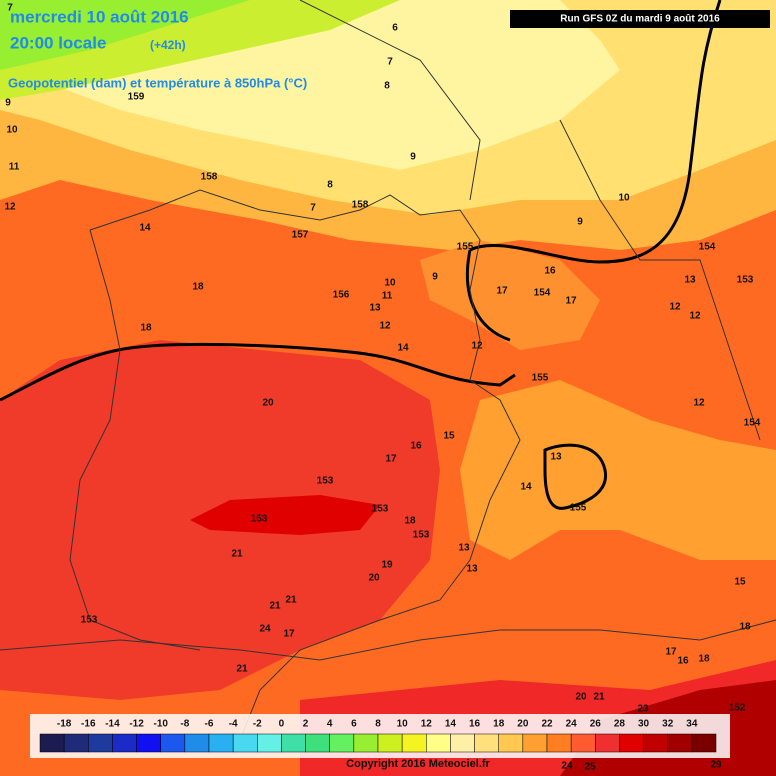 The height and width of the screenshot is (776, 776). I want to click on colorbar-label: 20, so click(523, 724).